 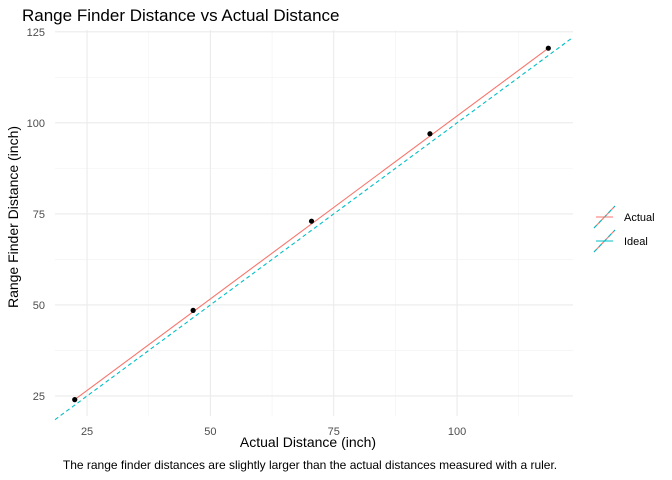 What do you see at coordinates (636, 242) in the screenshot?
I see `legend-label-ideal: Ideal` at bounding box center [636, 242].